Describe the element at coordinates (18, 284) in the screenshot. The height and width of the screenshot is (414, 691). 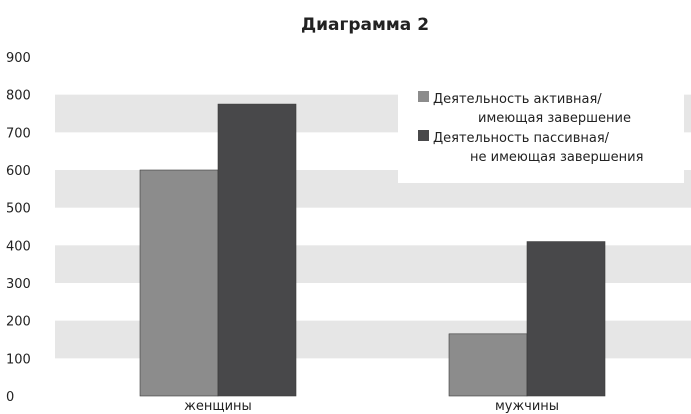
I see `y-tick-label: 300` at that location.